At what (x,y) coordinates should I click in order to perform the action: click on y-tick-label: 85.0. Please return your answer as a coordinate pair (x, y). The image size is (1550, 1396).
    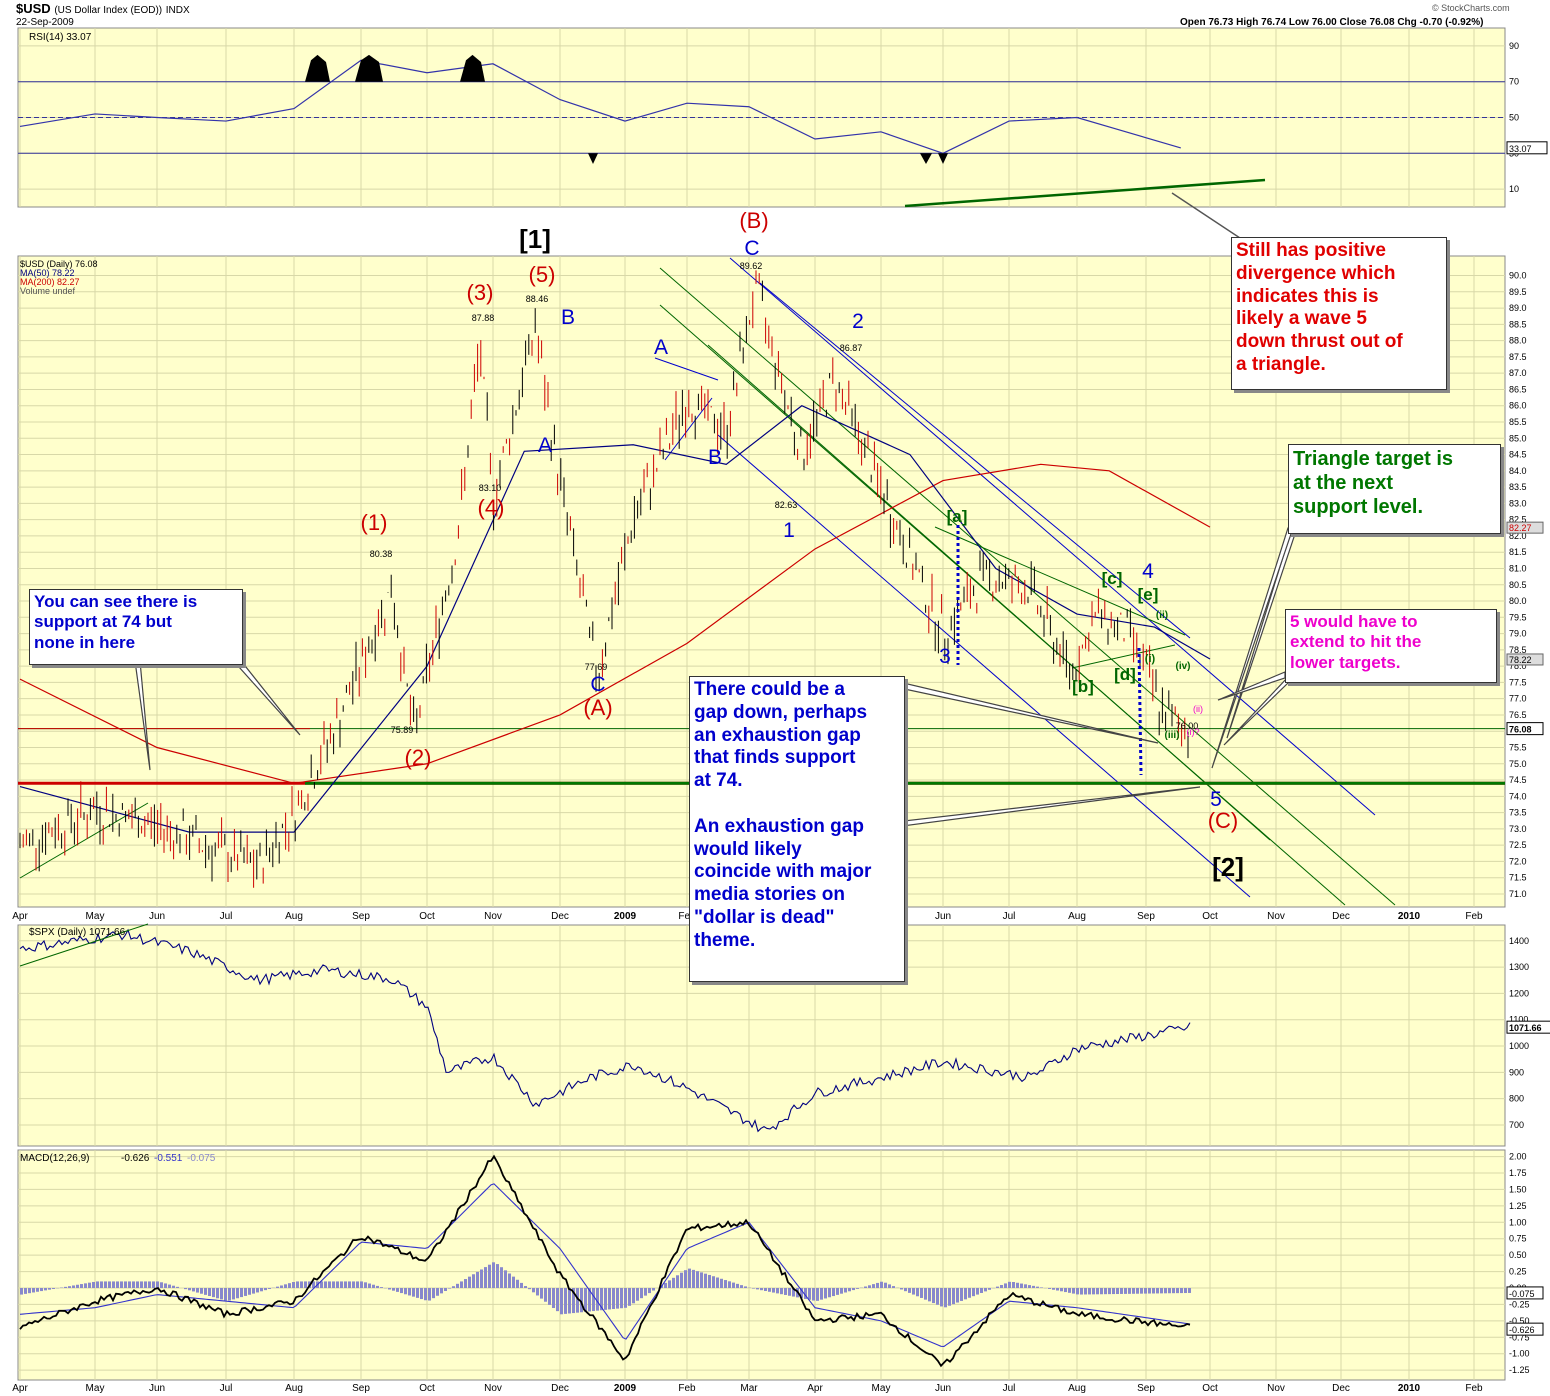
    Looking at the image, I should click on (1518, 438).